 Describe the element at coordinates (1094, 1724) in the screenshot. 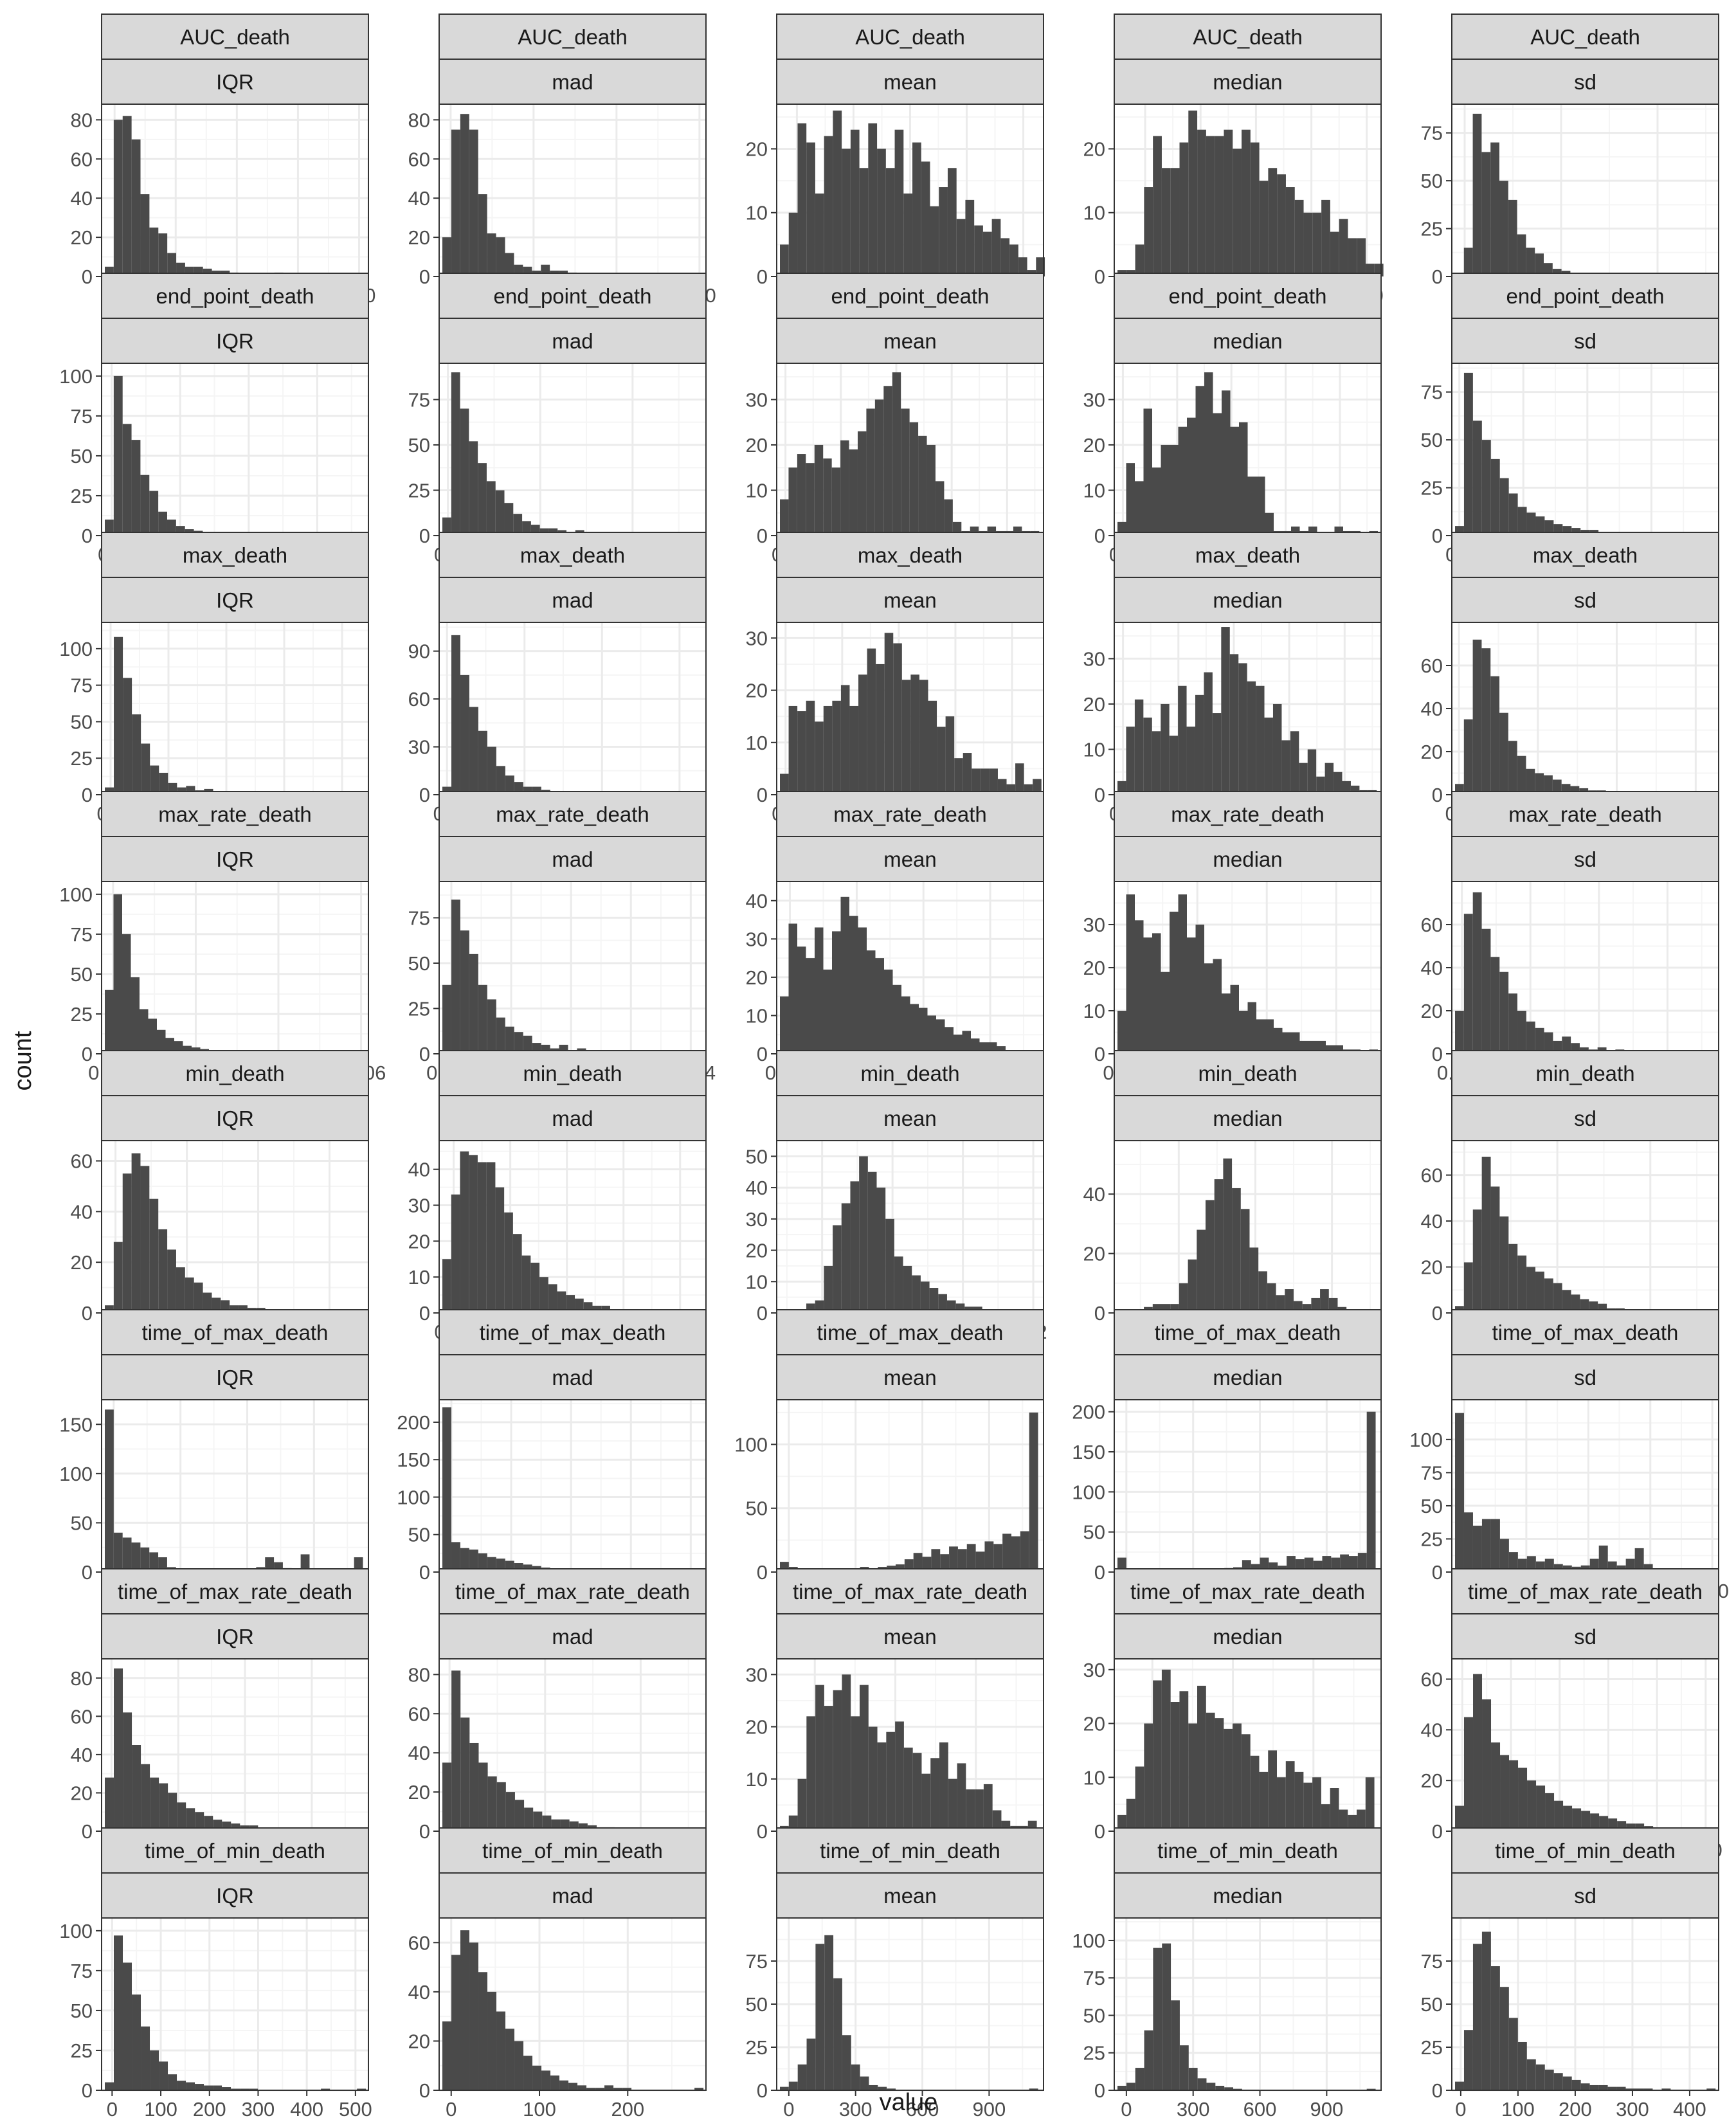

I see `y-tick-label: 20` at that location.